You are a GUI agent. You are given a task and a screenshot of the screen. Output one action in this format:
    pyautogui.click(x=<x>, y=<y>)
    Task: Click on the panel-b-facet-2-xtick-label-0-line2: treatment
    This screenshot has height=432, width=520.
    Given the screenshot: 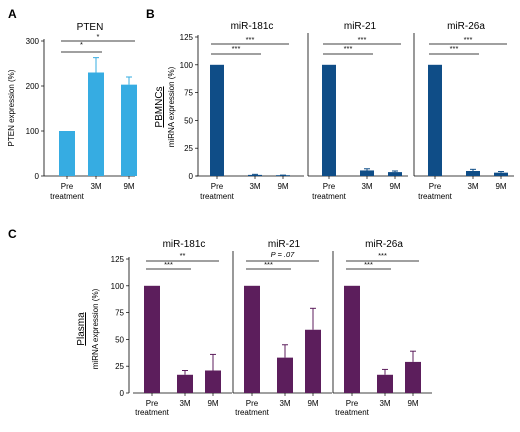 What is the action you would take?
    pyautogui.click(x=435, y=196)
    